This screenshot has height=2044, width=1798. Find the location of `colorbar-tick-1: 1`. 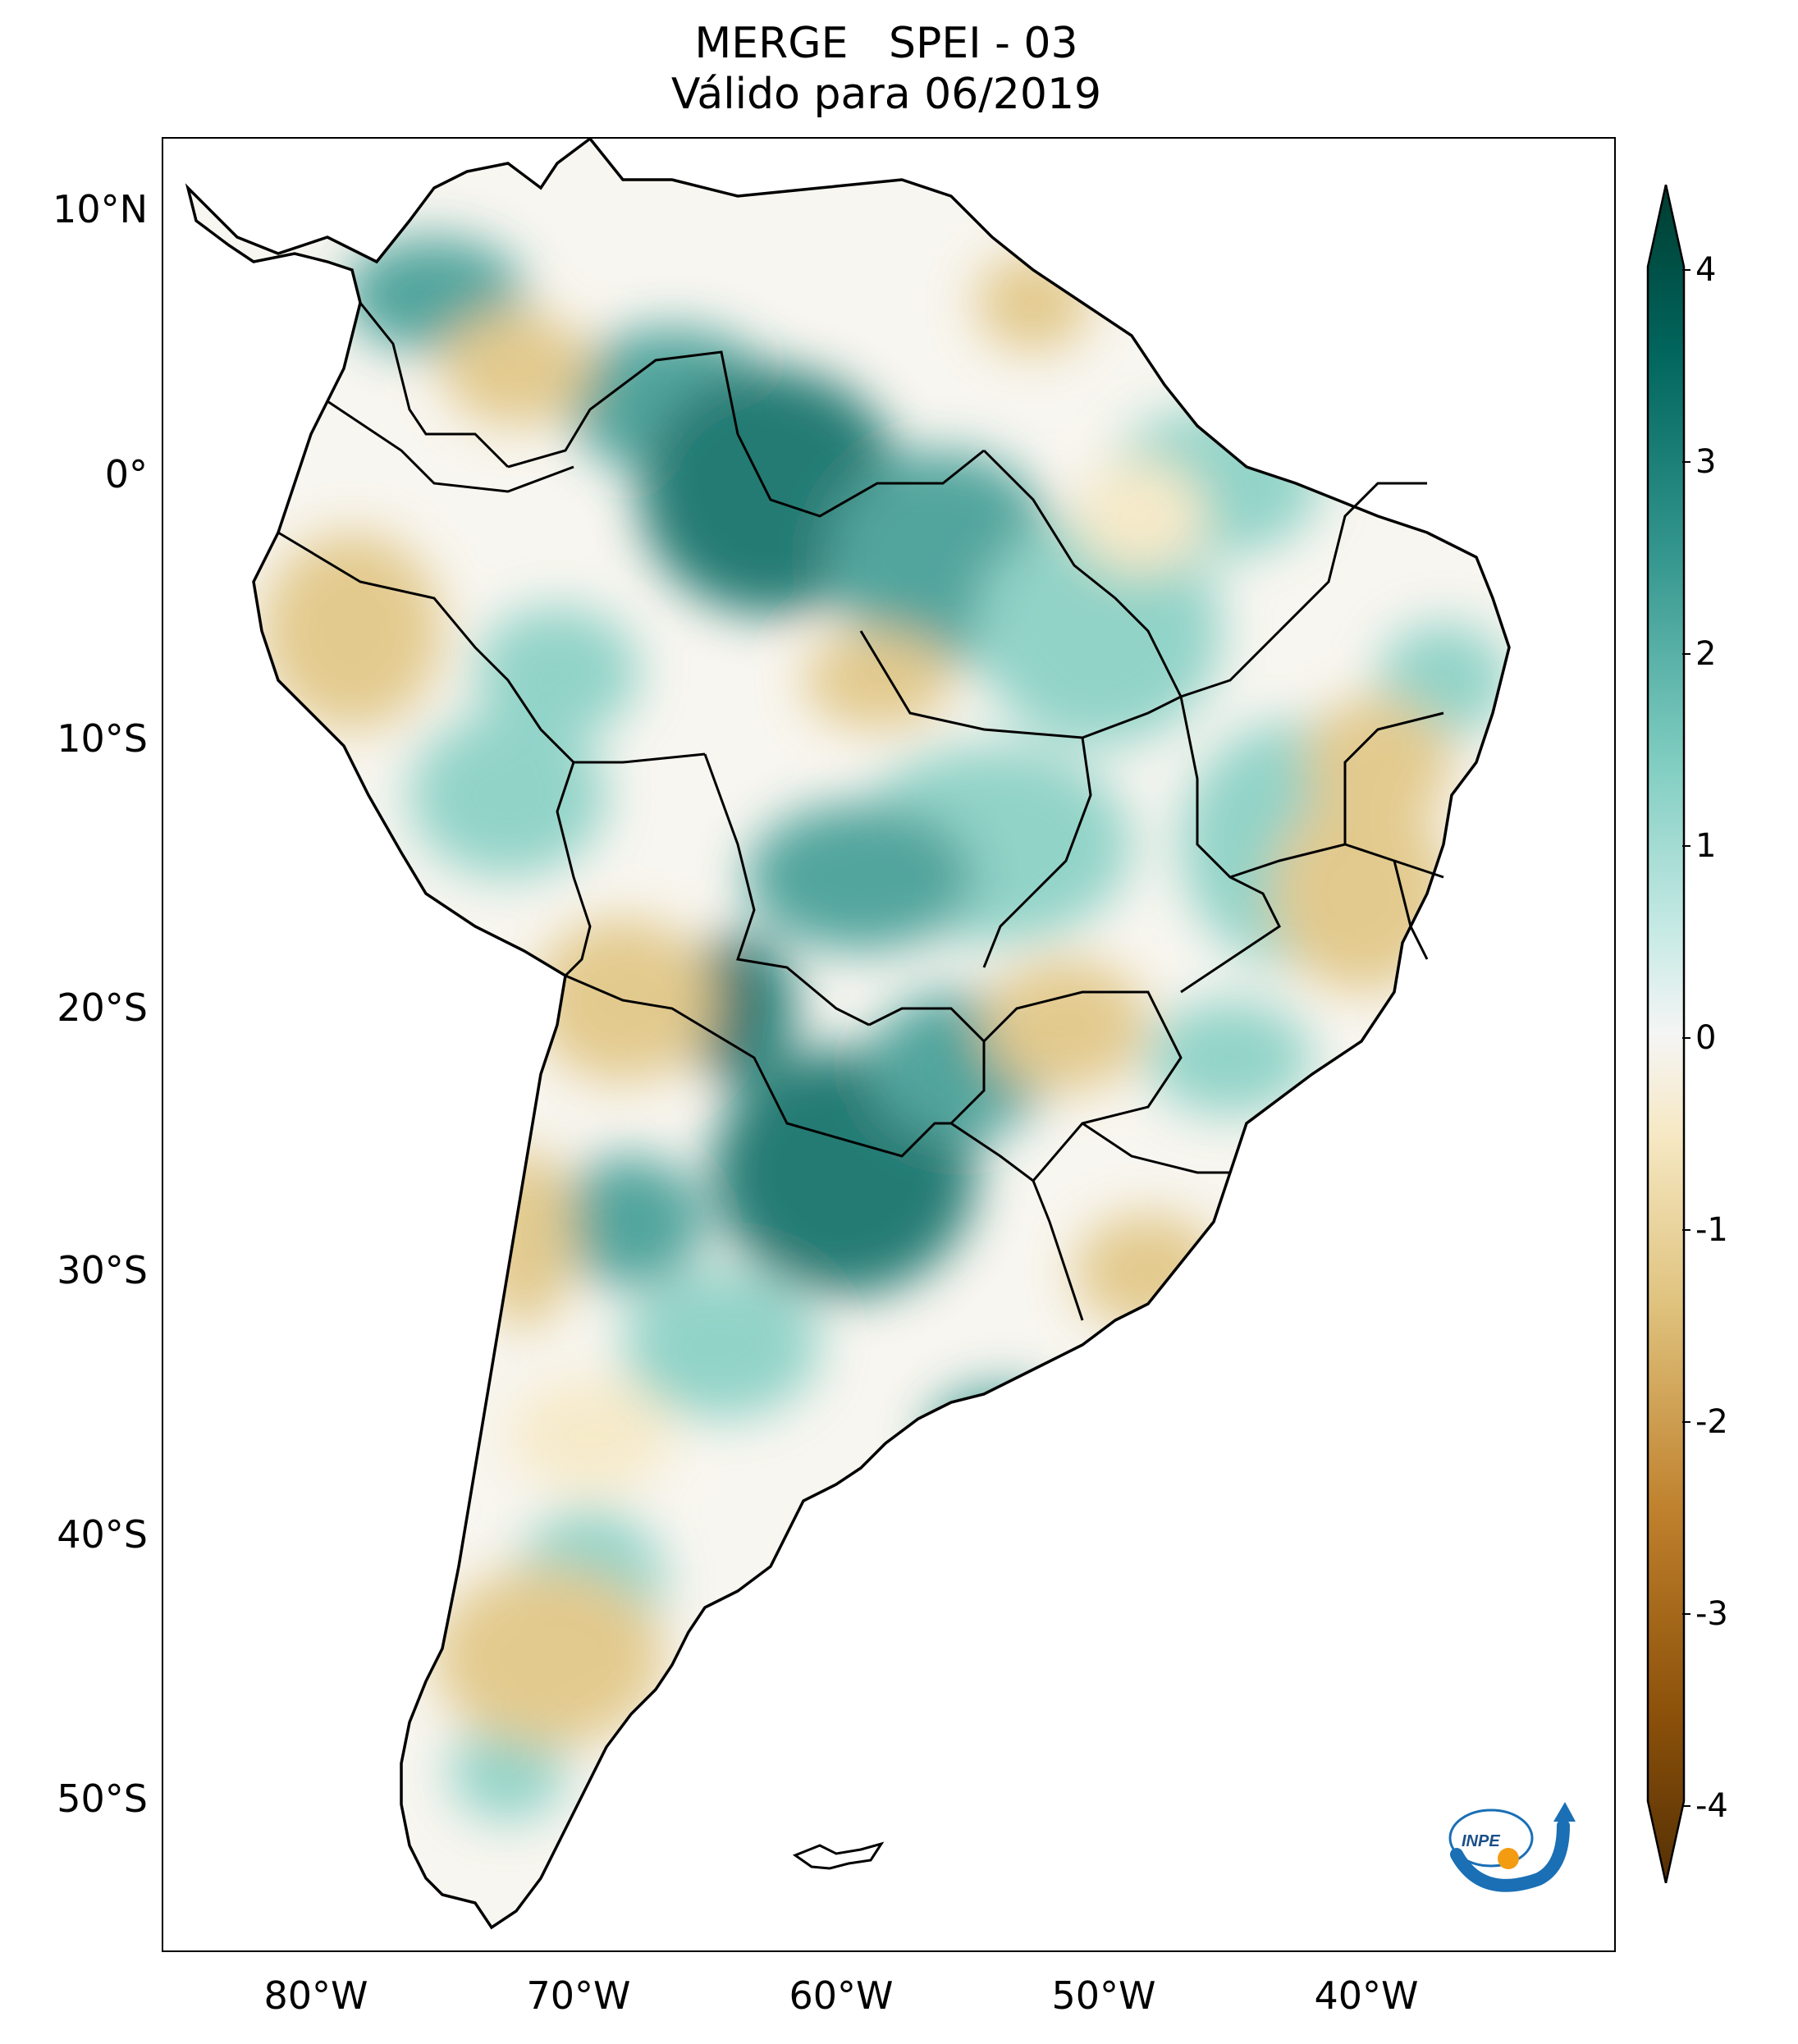

colorbar-tick-1: 1 is located at coordinates (1706, 846).